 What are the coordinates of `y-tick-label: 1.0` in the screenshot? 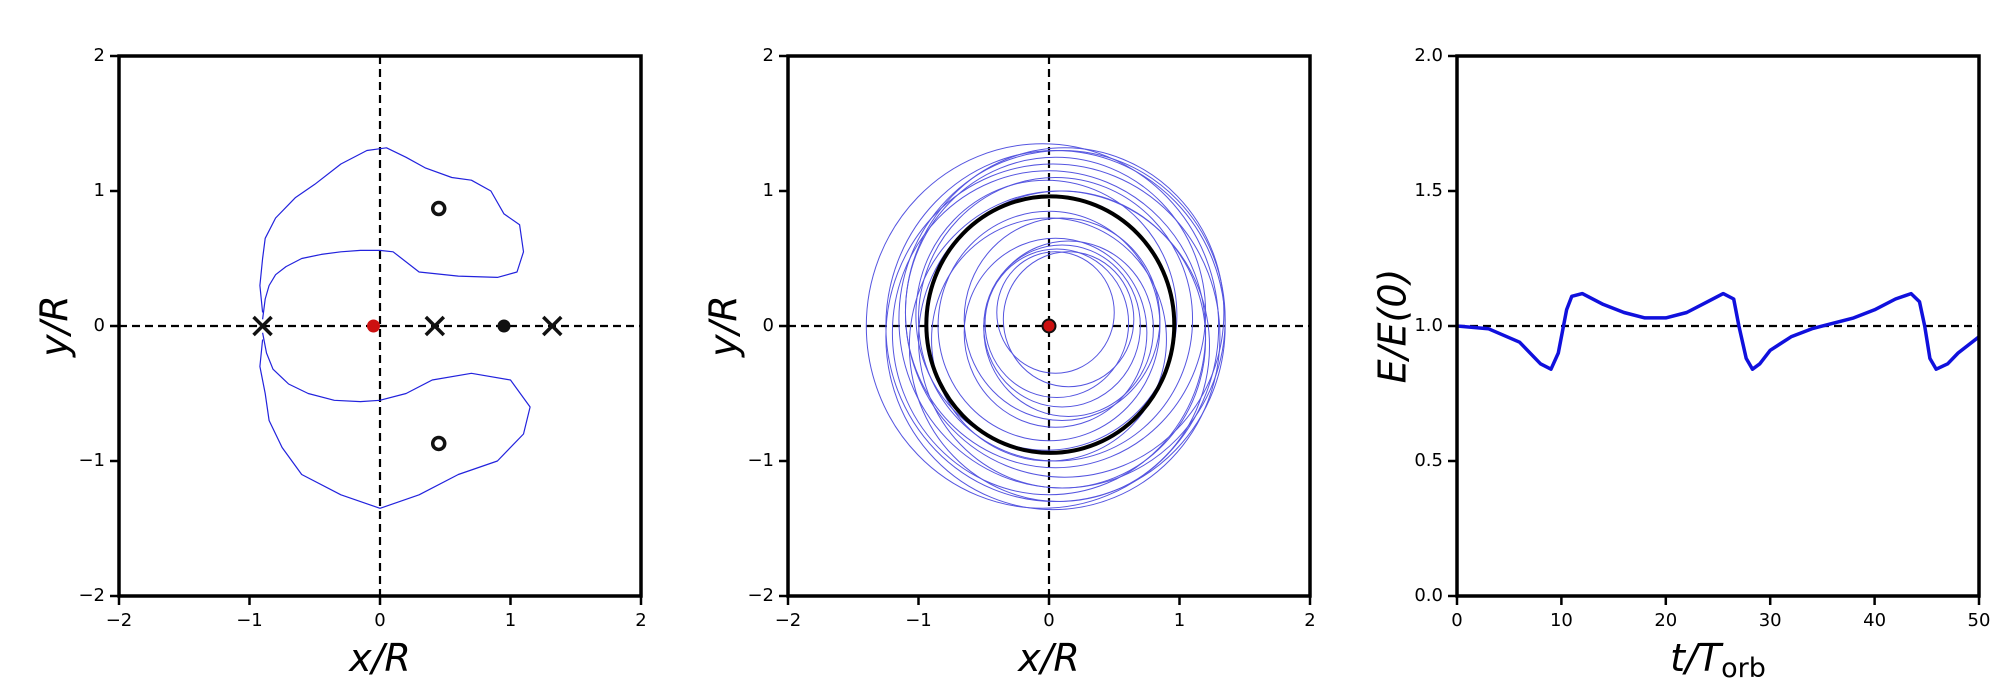 It's located at (1428, 325).